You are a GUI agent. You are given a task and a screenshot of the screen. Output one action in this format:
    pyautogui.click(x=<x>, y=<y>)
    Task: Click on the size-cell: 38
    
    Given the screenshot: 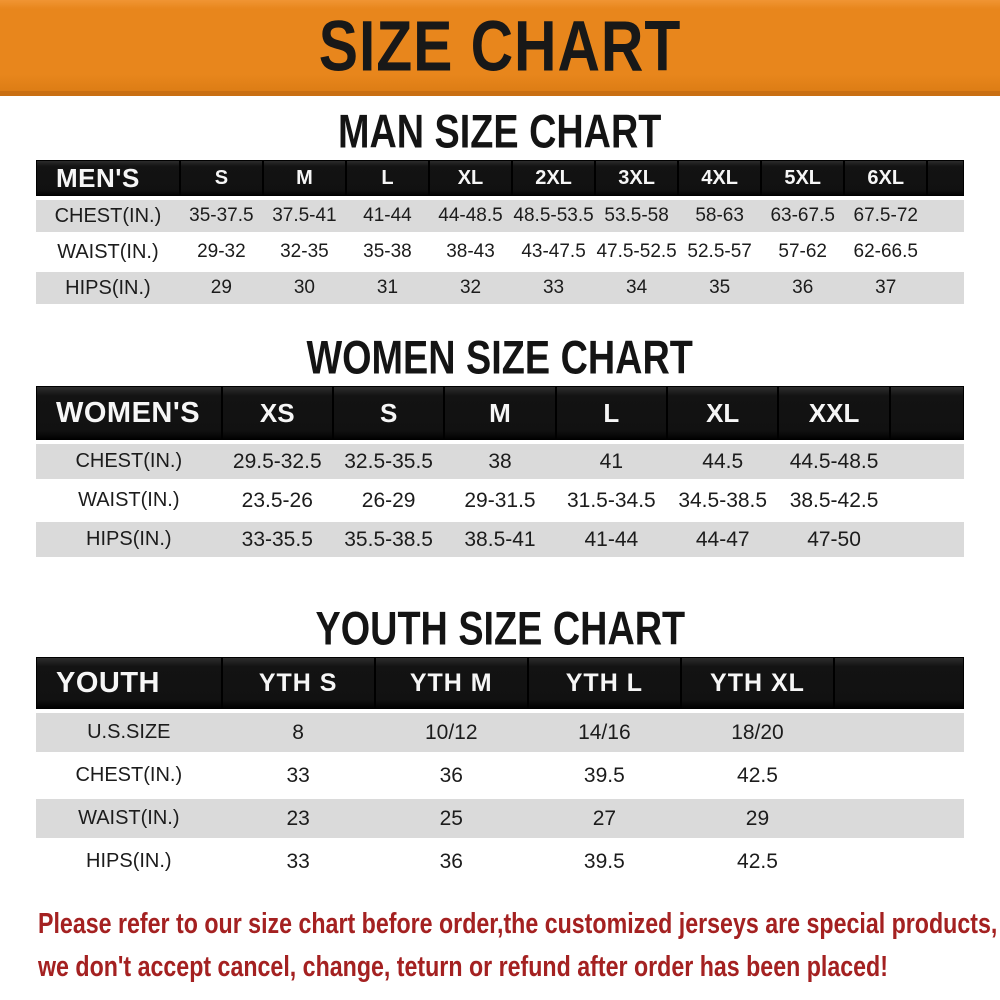 What is the action you would take?
    pyautogui.click(x=500, y=461)
    